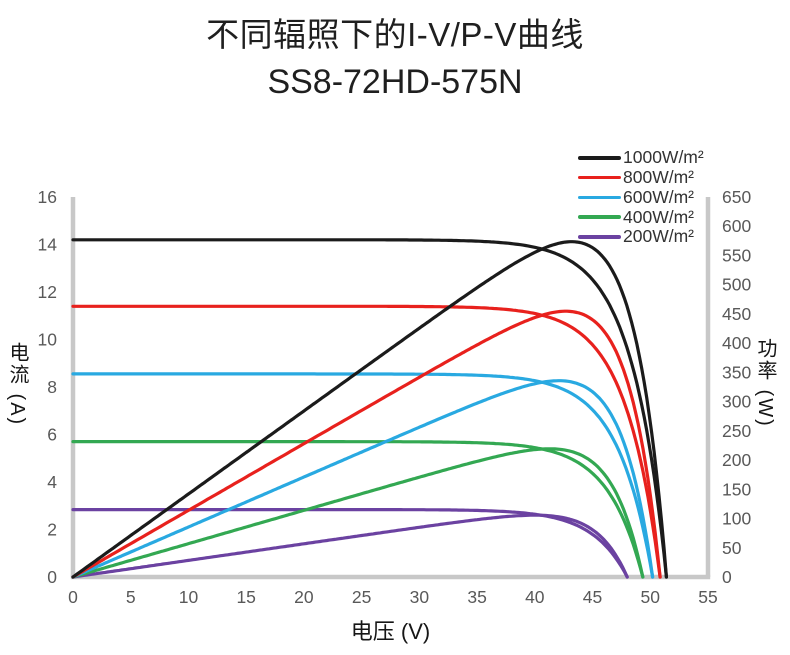 The image size is (790, 655). What do you see at coordinates (245, 597) in the screenshot?
I see `x-tick-label: 15` at bounding box center [245, 597].